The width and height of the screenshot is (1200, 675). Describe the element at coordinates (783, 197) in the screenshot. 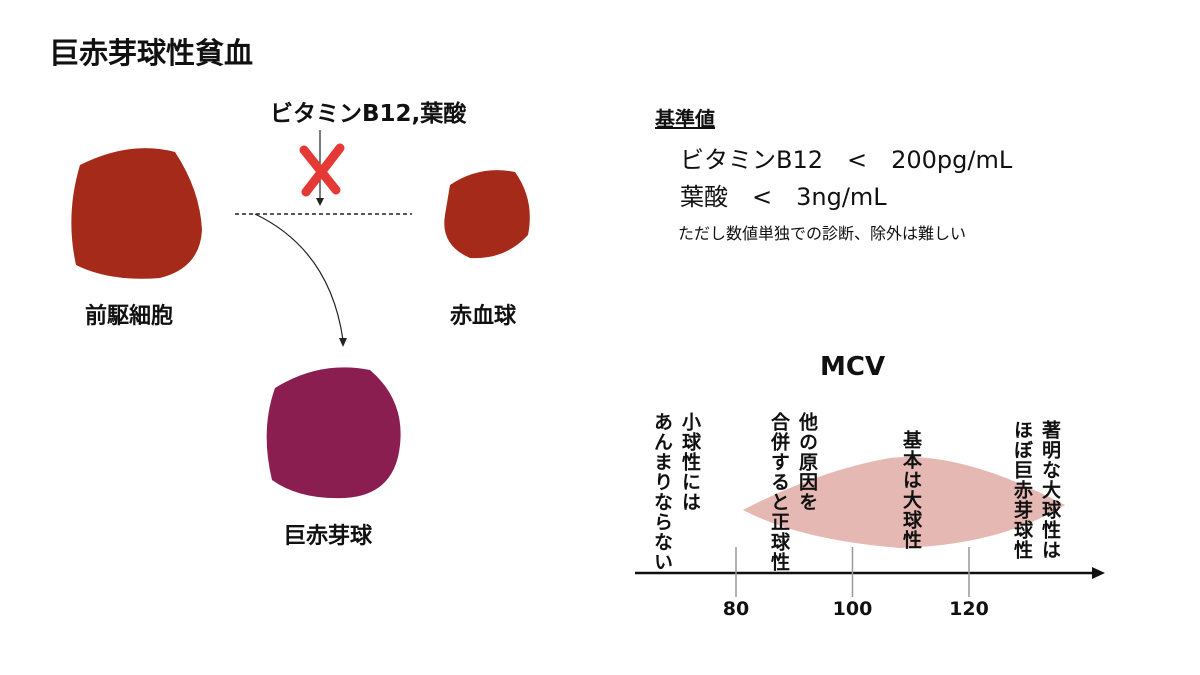

I see `reference-line: 葉酸 < 3ng/mL` at that location.